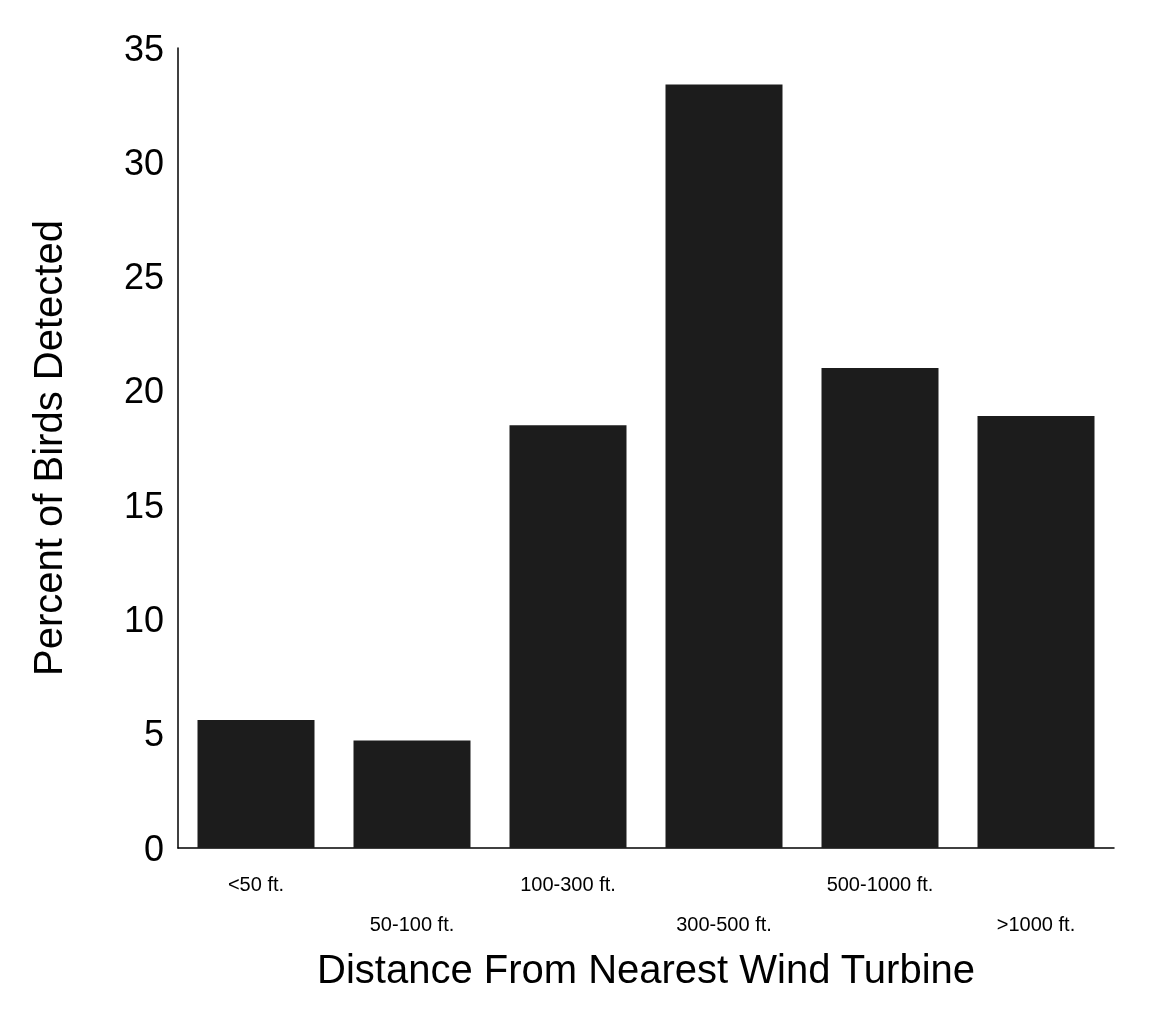  What do you see at coordinates (153, 848) in the screenshot?
I see `y-tick-label: 0` at bounding box center [153, 848].